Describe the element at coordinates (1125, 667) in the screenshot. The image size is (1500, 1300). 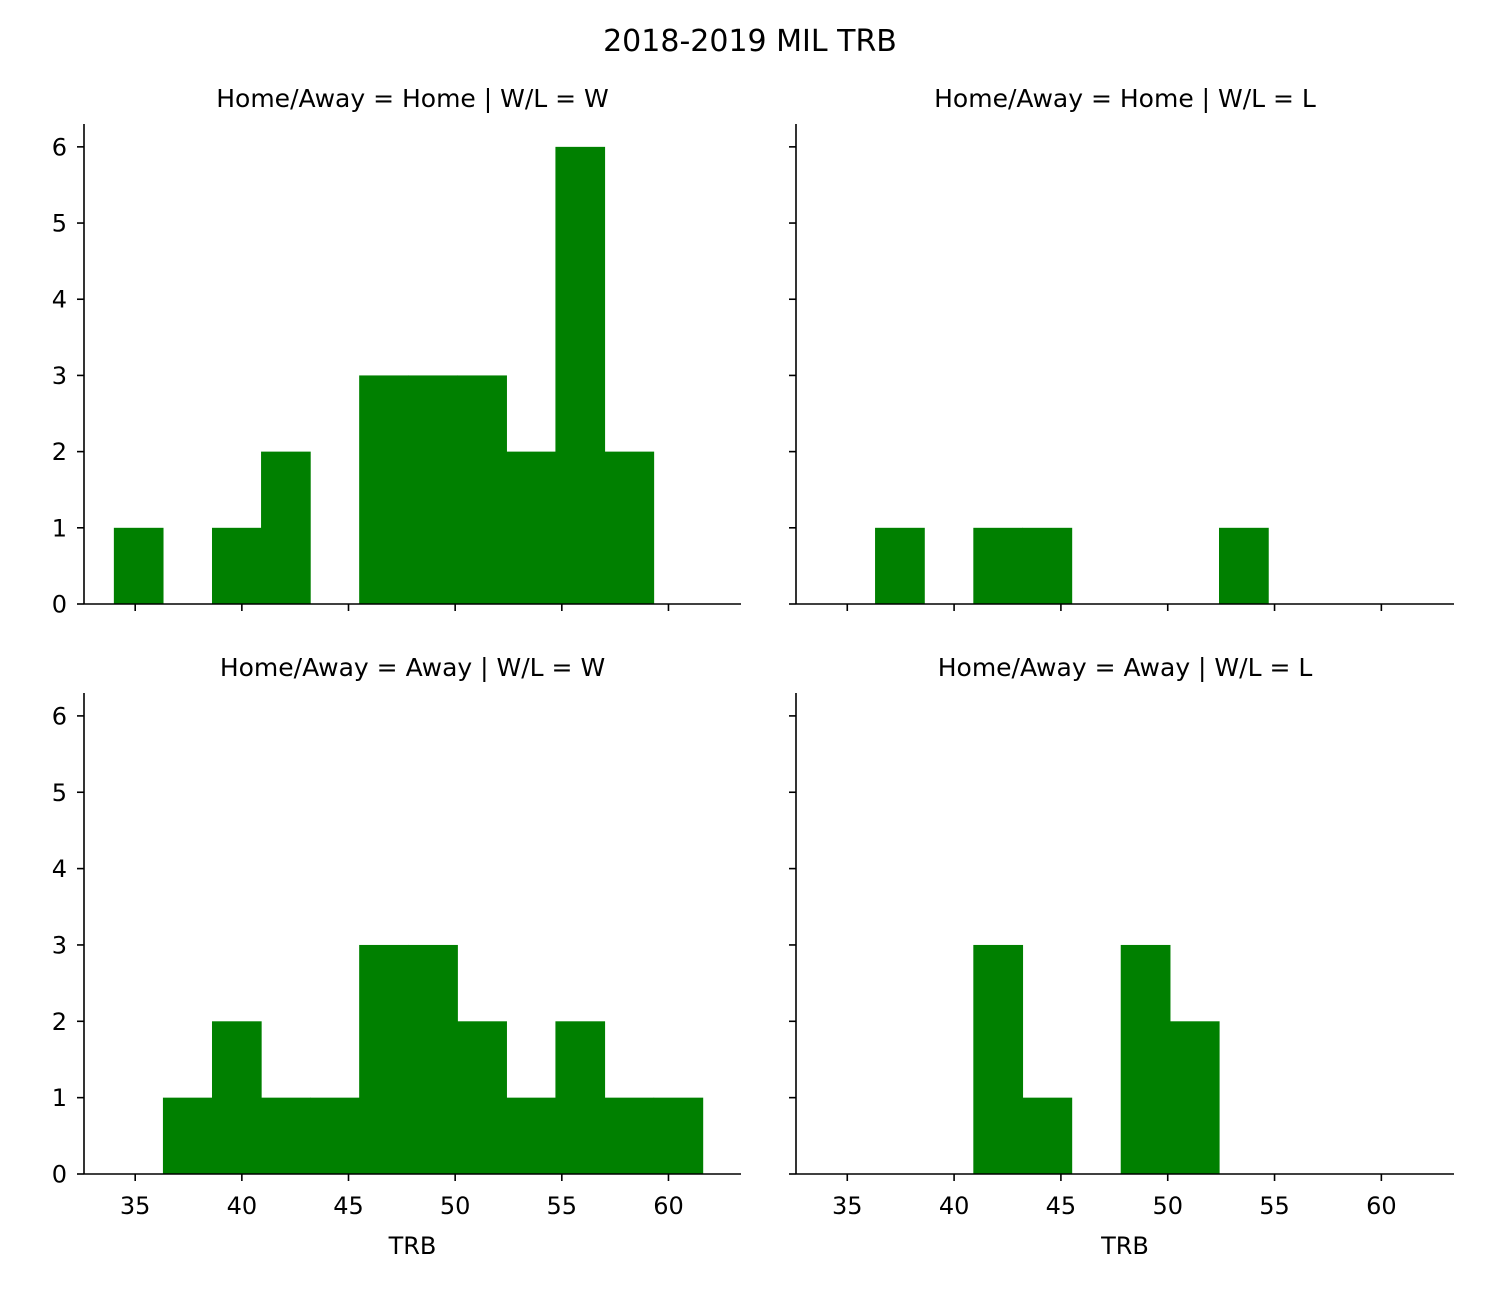
I see `panel-title: Home/Away = Away | W/L = L` at that location.